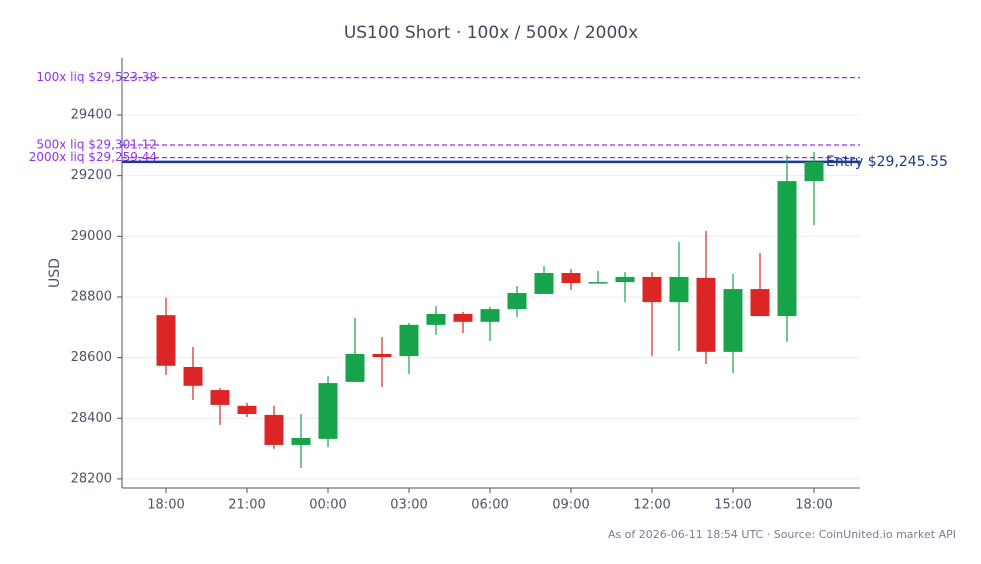 The height and width of the screenshot is (564, 981). What do you see at coordinates (489, 505) in the screenshot?
I see `x-tick-label: 06:00` at bounding box center [489, 505].